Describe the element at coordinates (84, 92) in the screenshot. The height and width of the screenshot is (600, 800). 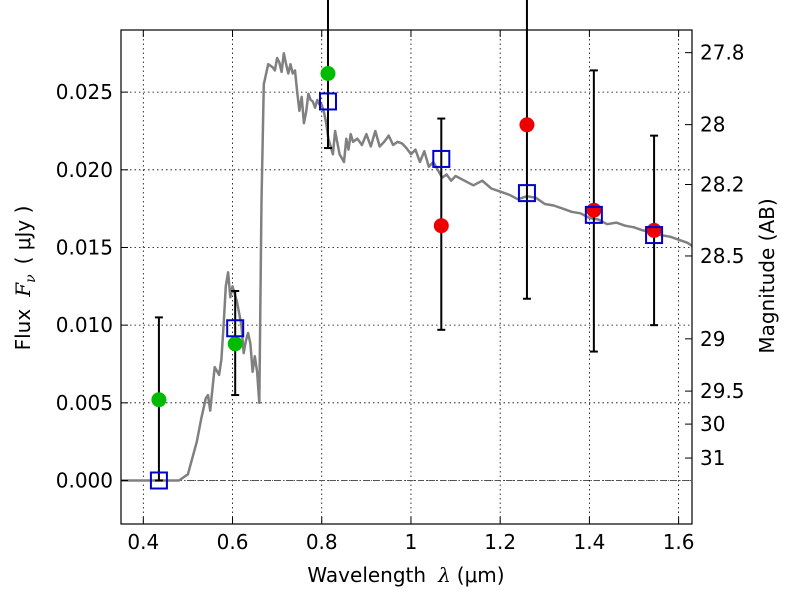
I see `y-tick-label: 0.025` at that location.